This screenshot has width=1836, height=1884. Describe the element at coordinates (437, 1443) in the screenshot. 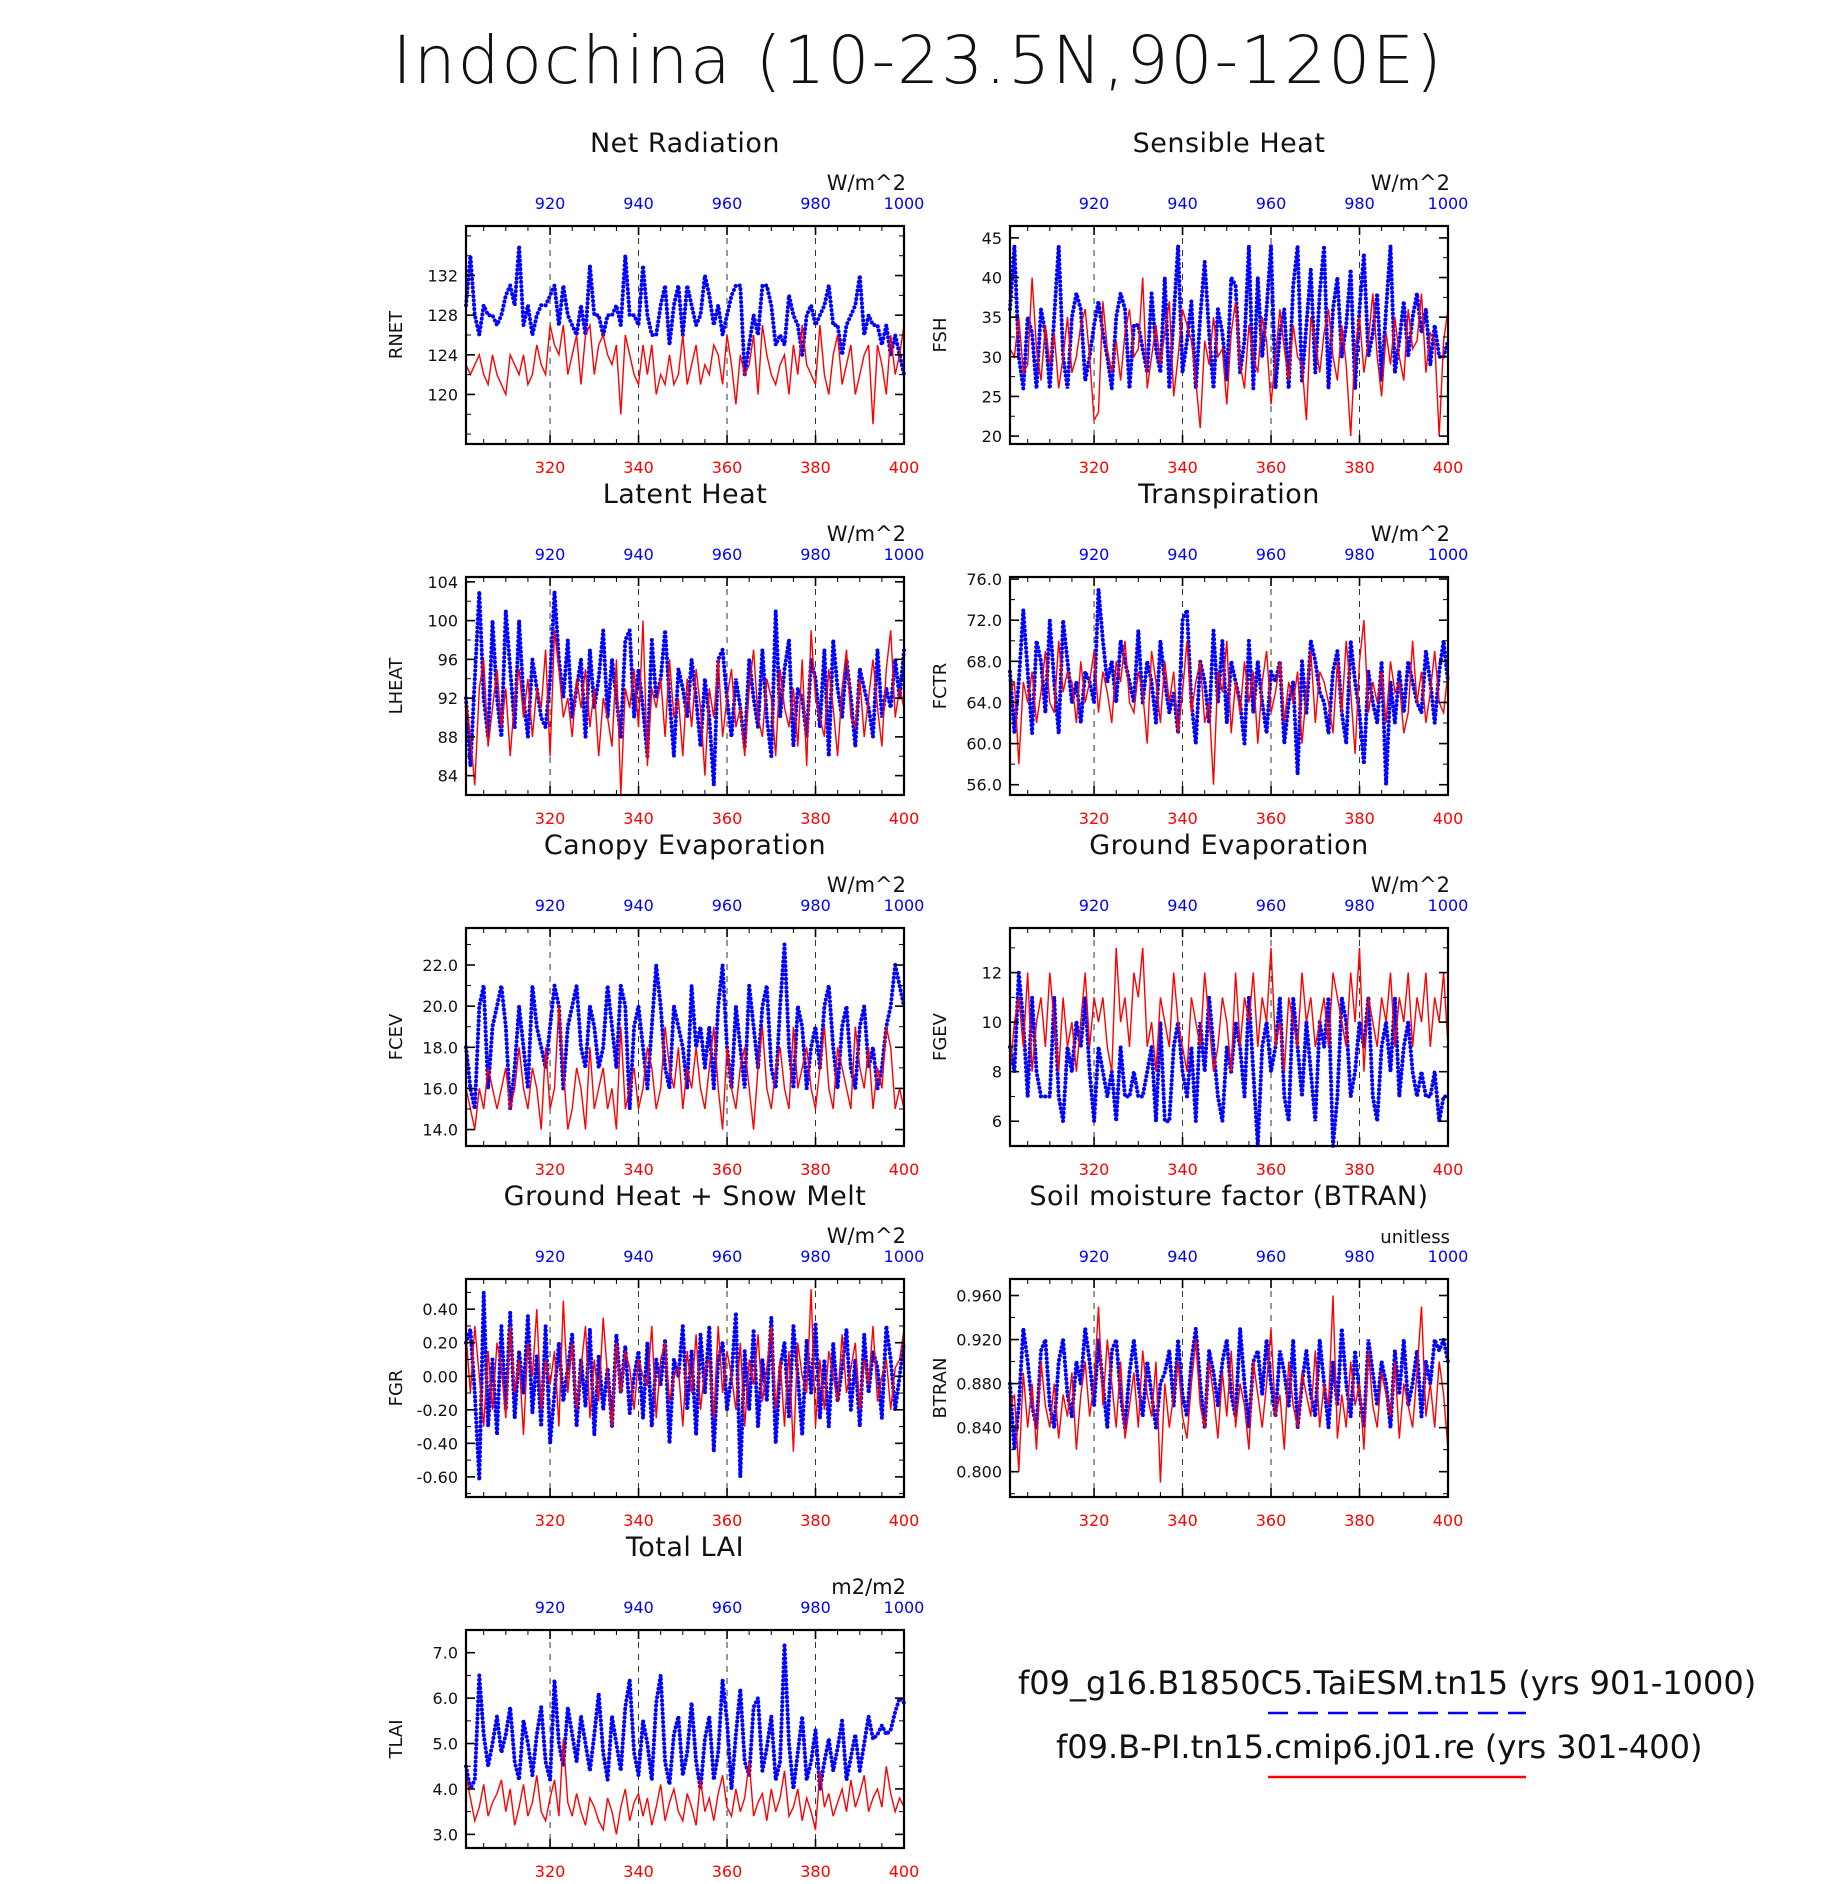

I see `y-tick-label: -0.40` at that location.